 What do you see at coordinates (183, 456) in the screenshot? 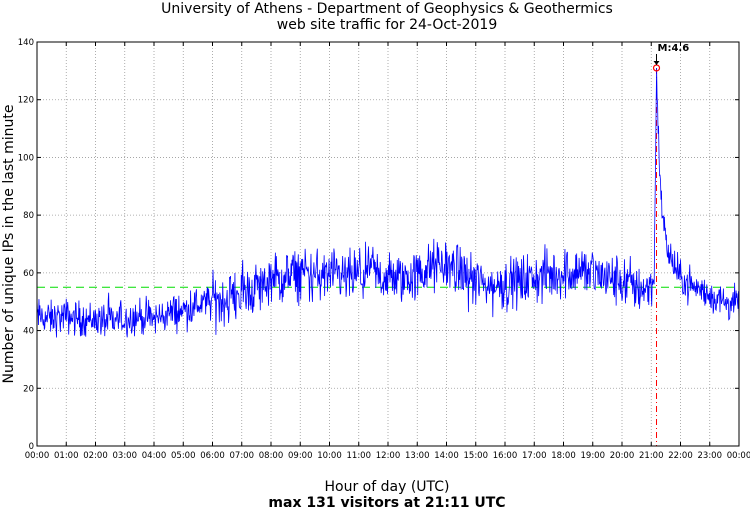
I see `x-tick-label: 05:00` at bounding box center [183, 456].